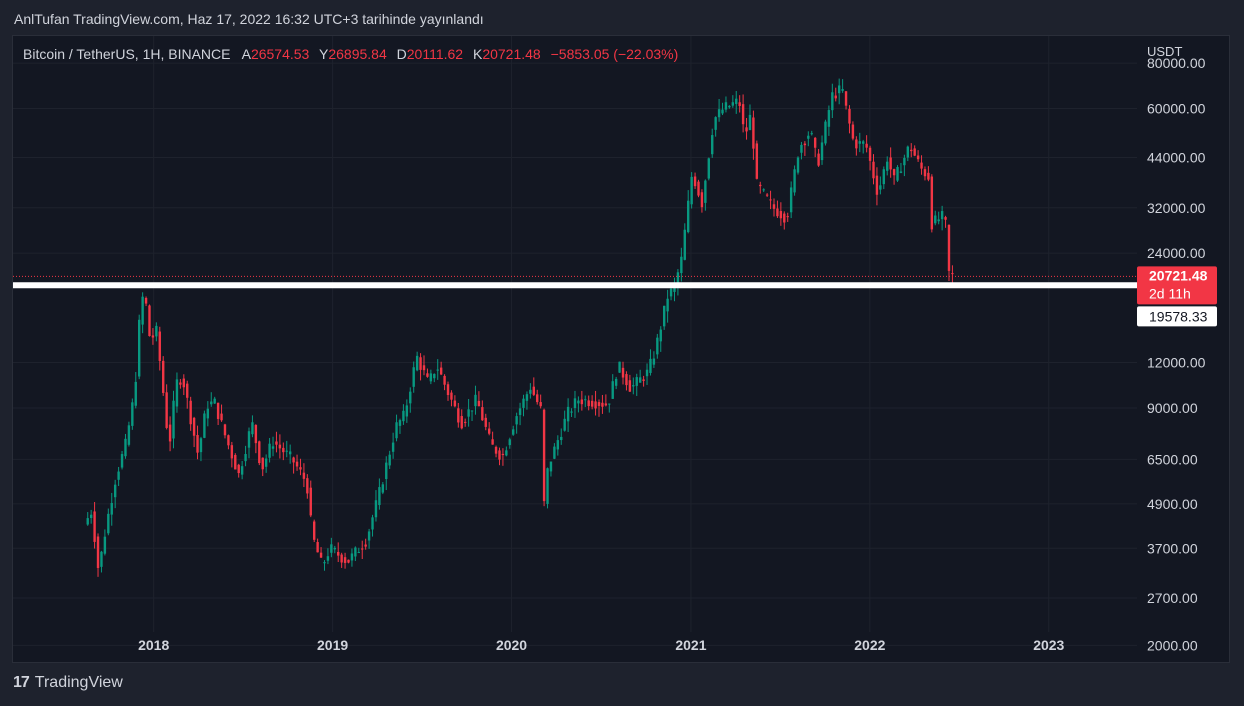 The height and width of the screenshot is (706, 1244). What do you see at coordinates (1178, 275) in the screenshot?
I see `last-price-value: 20721.48` at bounding box center [1178, 275].